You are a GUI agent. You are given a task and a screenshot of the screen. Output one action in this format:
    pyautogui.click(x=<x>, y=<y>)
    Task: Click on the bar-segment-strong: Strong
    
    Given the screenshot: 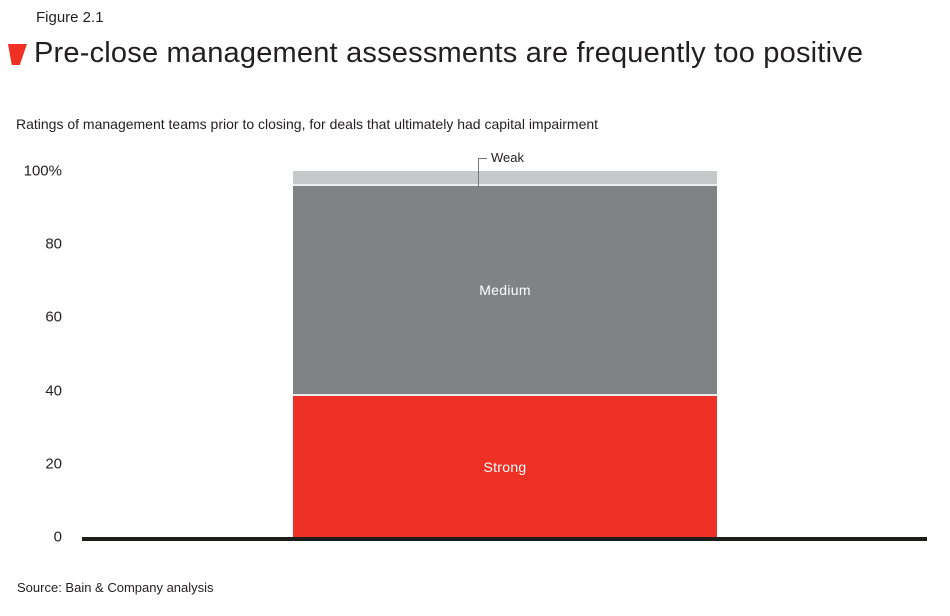 What is the action you would take?
    pyautogui.click(x=505, y=466)
    